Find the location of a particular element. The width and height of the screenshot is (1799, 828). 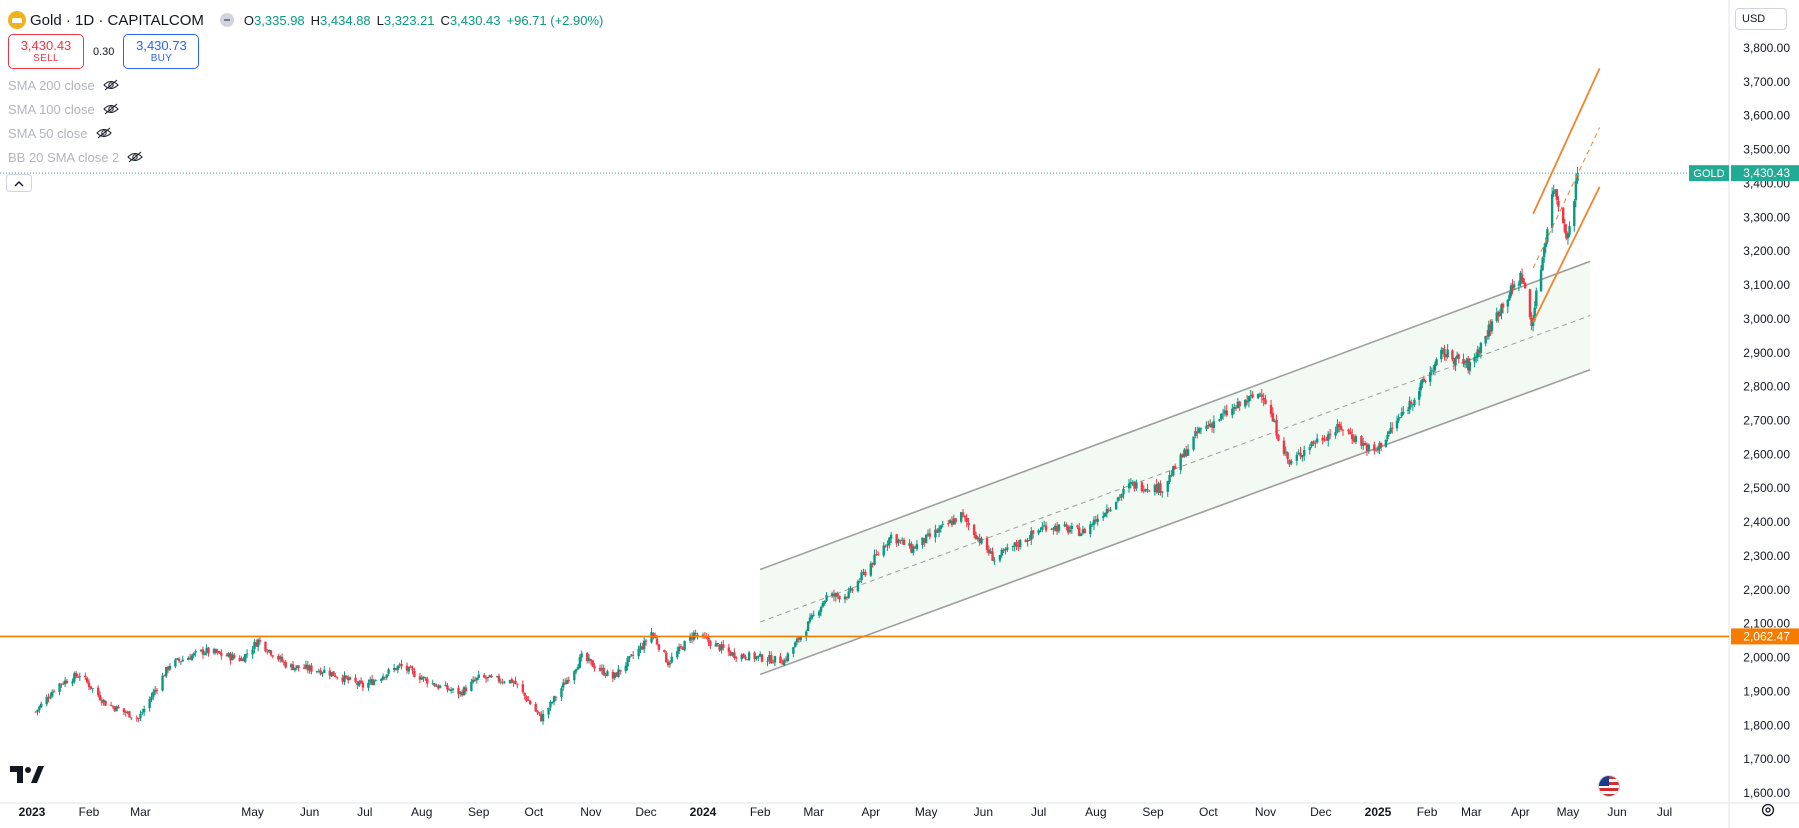

us-flag-icon is located at coordinates (1609, 786).